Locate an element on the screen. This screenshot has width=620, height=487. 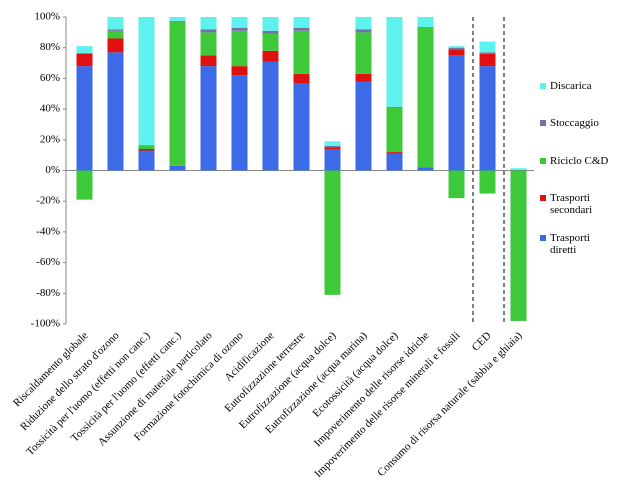
x-tick-label: CED is located at coordinates (482, 342).